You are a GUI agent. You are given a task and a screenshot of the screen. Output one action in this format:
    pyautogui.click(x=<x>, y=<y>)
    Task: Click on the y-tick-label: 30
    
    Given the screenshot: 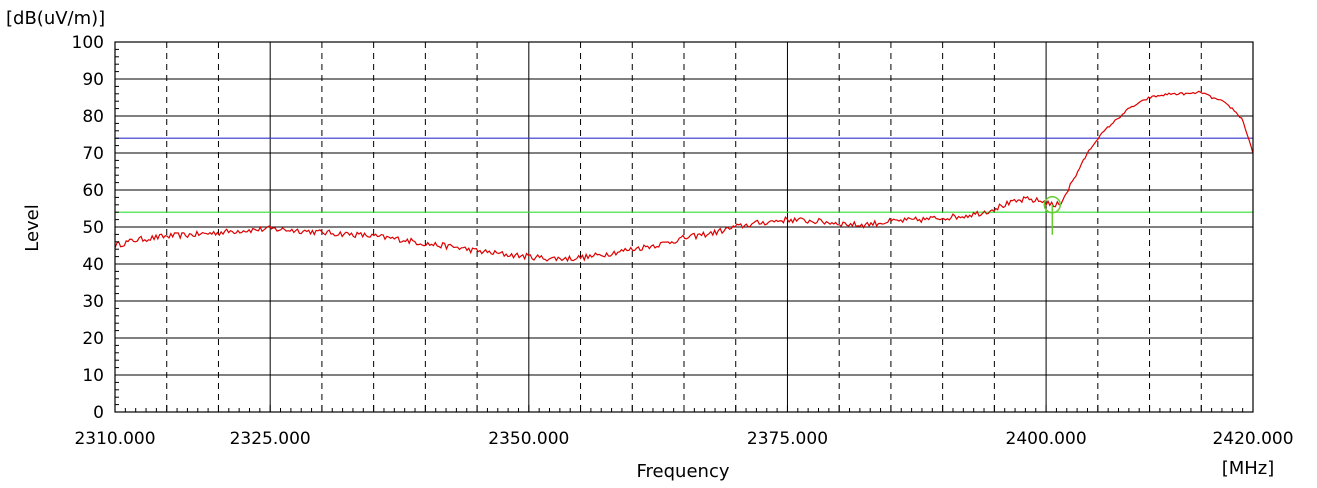 What is the action you would take?
    pyautogui.click(x=93, y=302)
    